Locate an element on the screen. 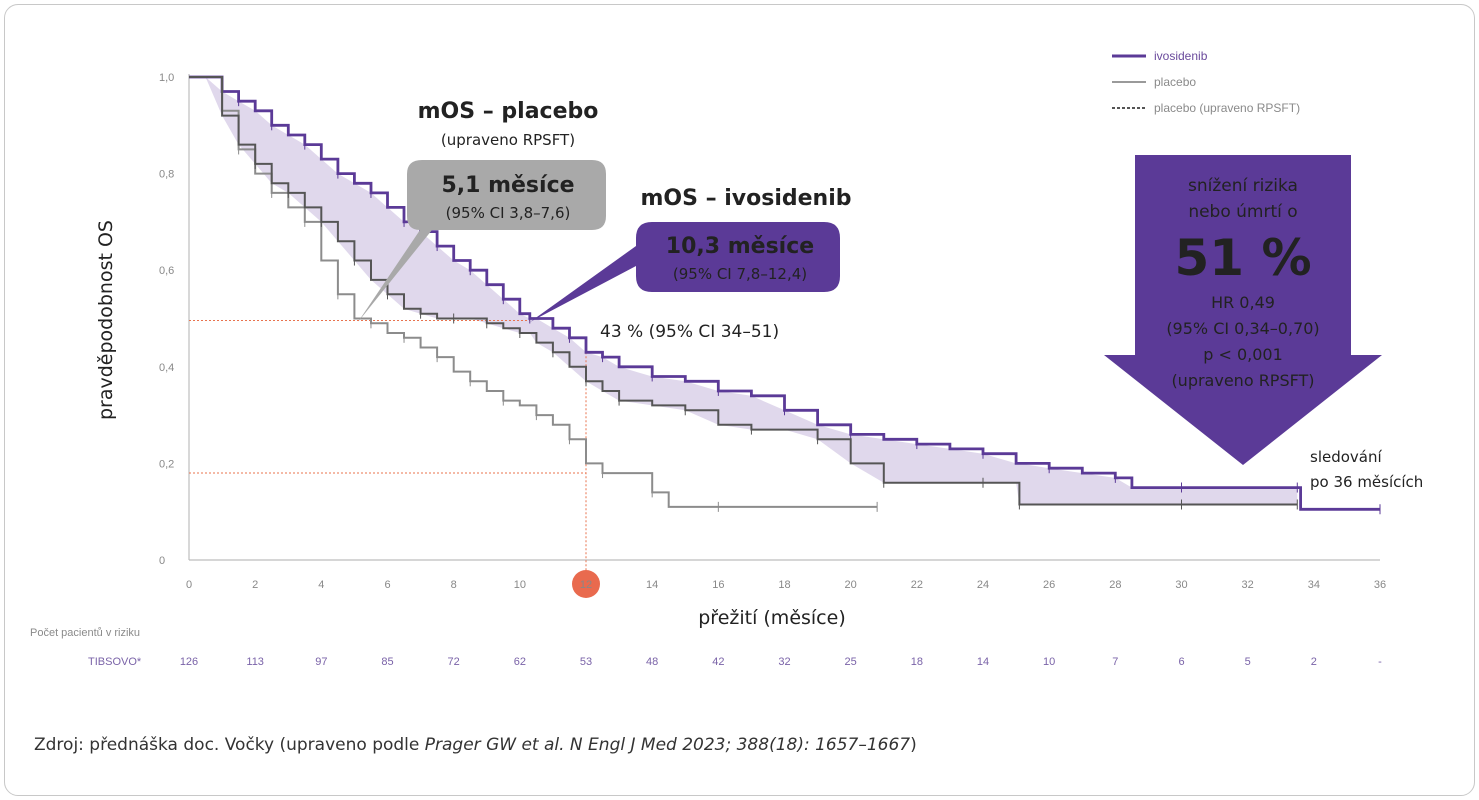  y-tick-label: 1,0 is located at coordinates (166, 78).